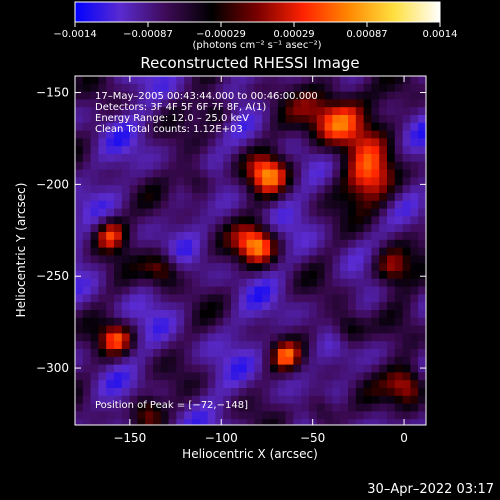  Describe the element at coordinates (404, 438) in the screenshot. I see `x-tick-label: 0` at that location.